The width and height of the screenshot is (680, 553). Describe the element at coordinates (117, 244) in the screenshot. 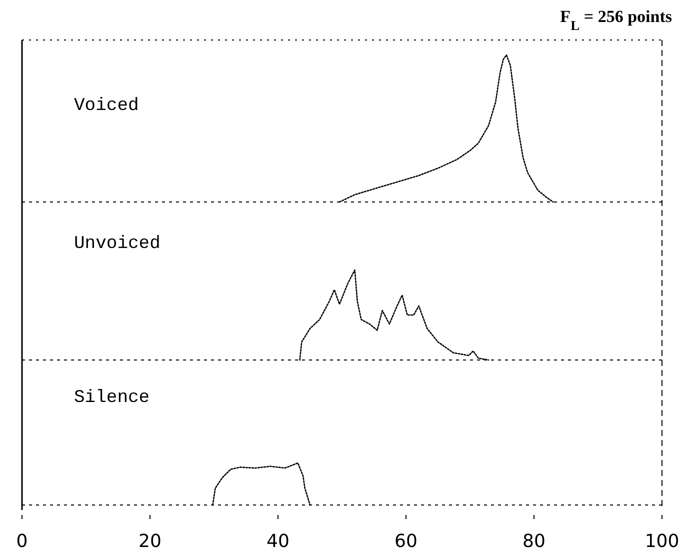

I see `chart-title: Unvoiced` at that location.